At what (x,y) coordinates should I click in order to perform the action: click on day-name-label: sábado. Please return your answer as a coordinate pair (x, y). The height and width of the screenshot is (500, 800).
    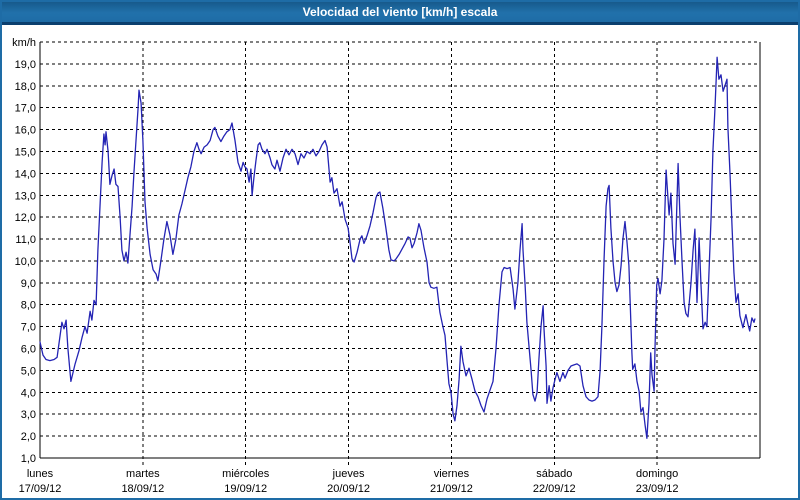
    Looking at the image, I should click on (554, 474).